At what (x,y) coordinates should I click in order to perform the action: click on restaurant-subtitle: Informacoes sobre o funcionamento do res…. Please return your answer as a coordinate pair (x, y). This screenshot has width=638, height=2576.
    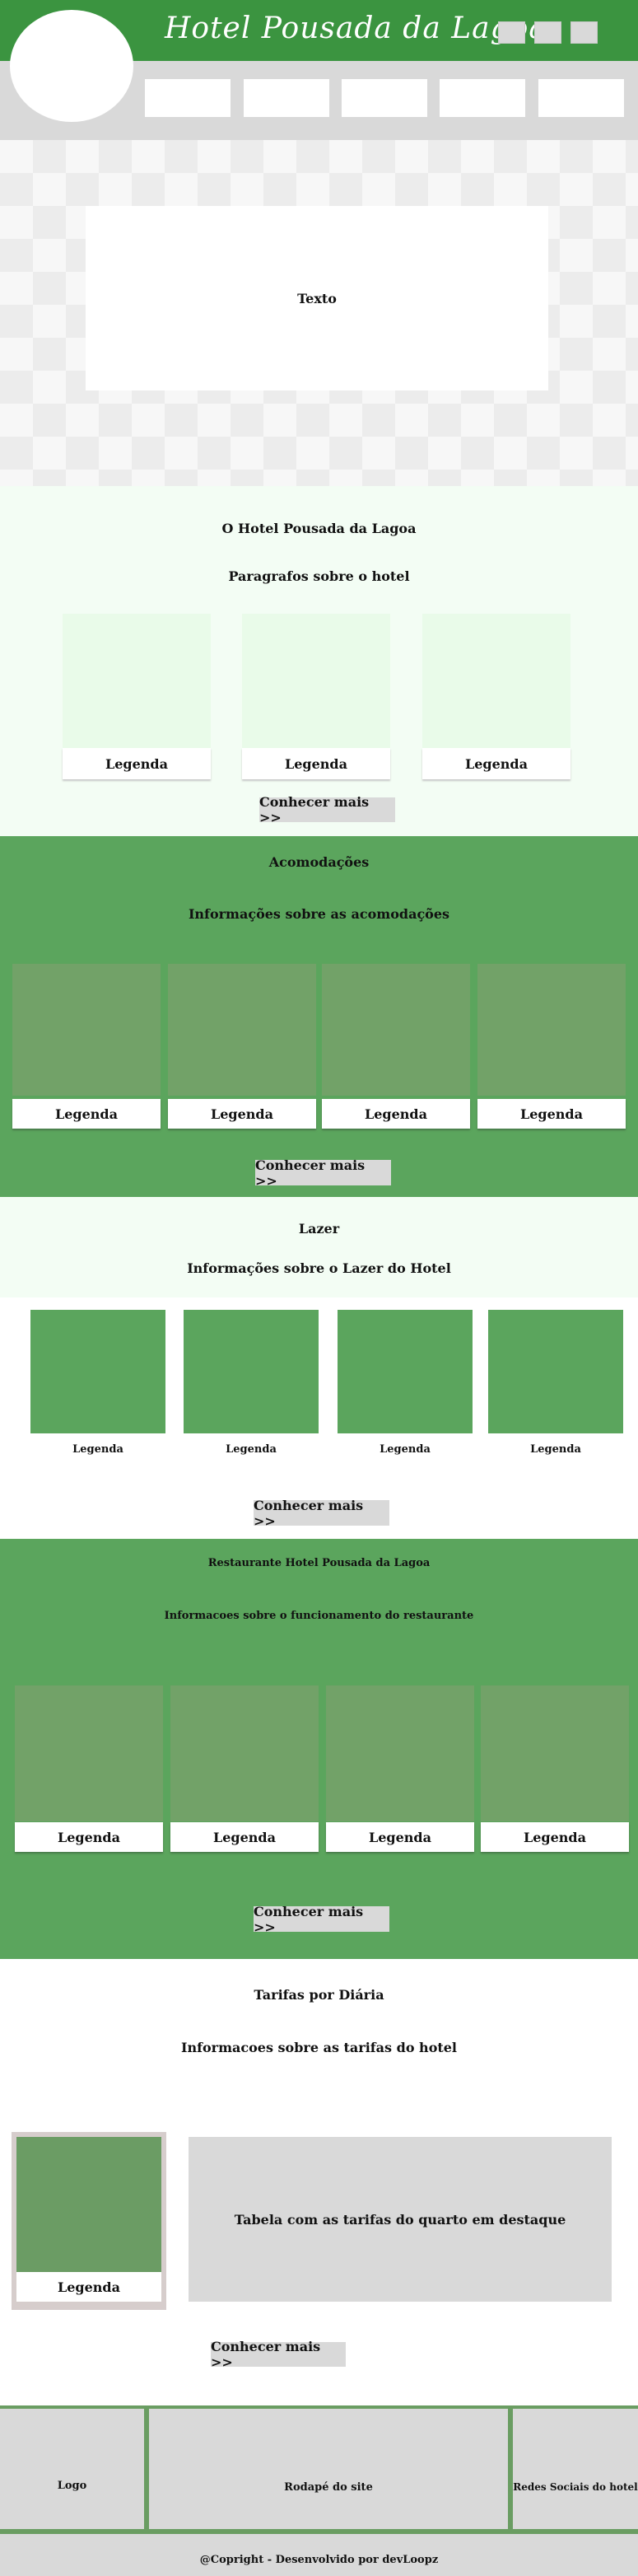
    Looking at the image, I should click on (319, 1616).